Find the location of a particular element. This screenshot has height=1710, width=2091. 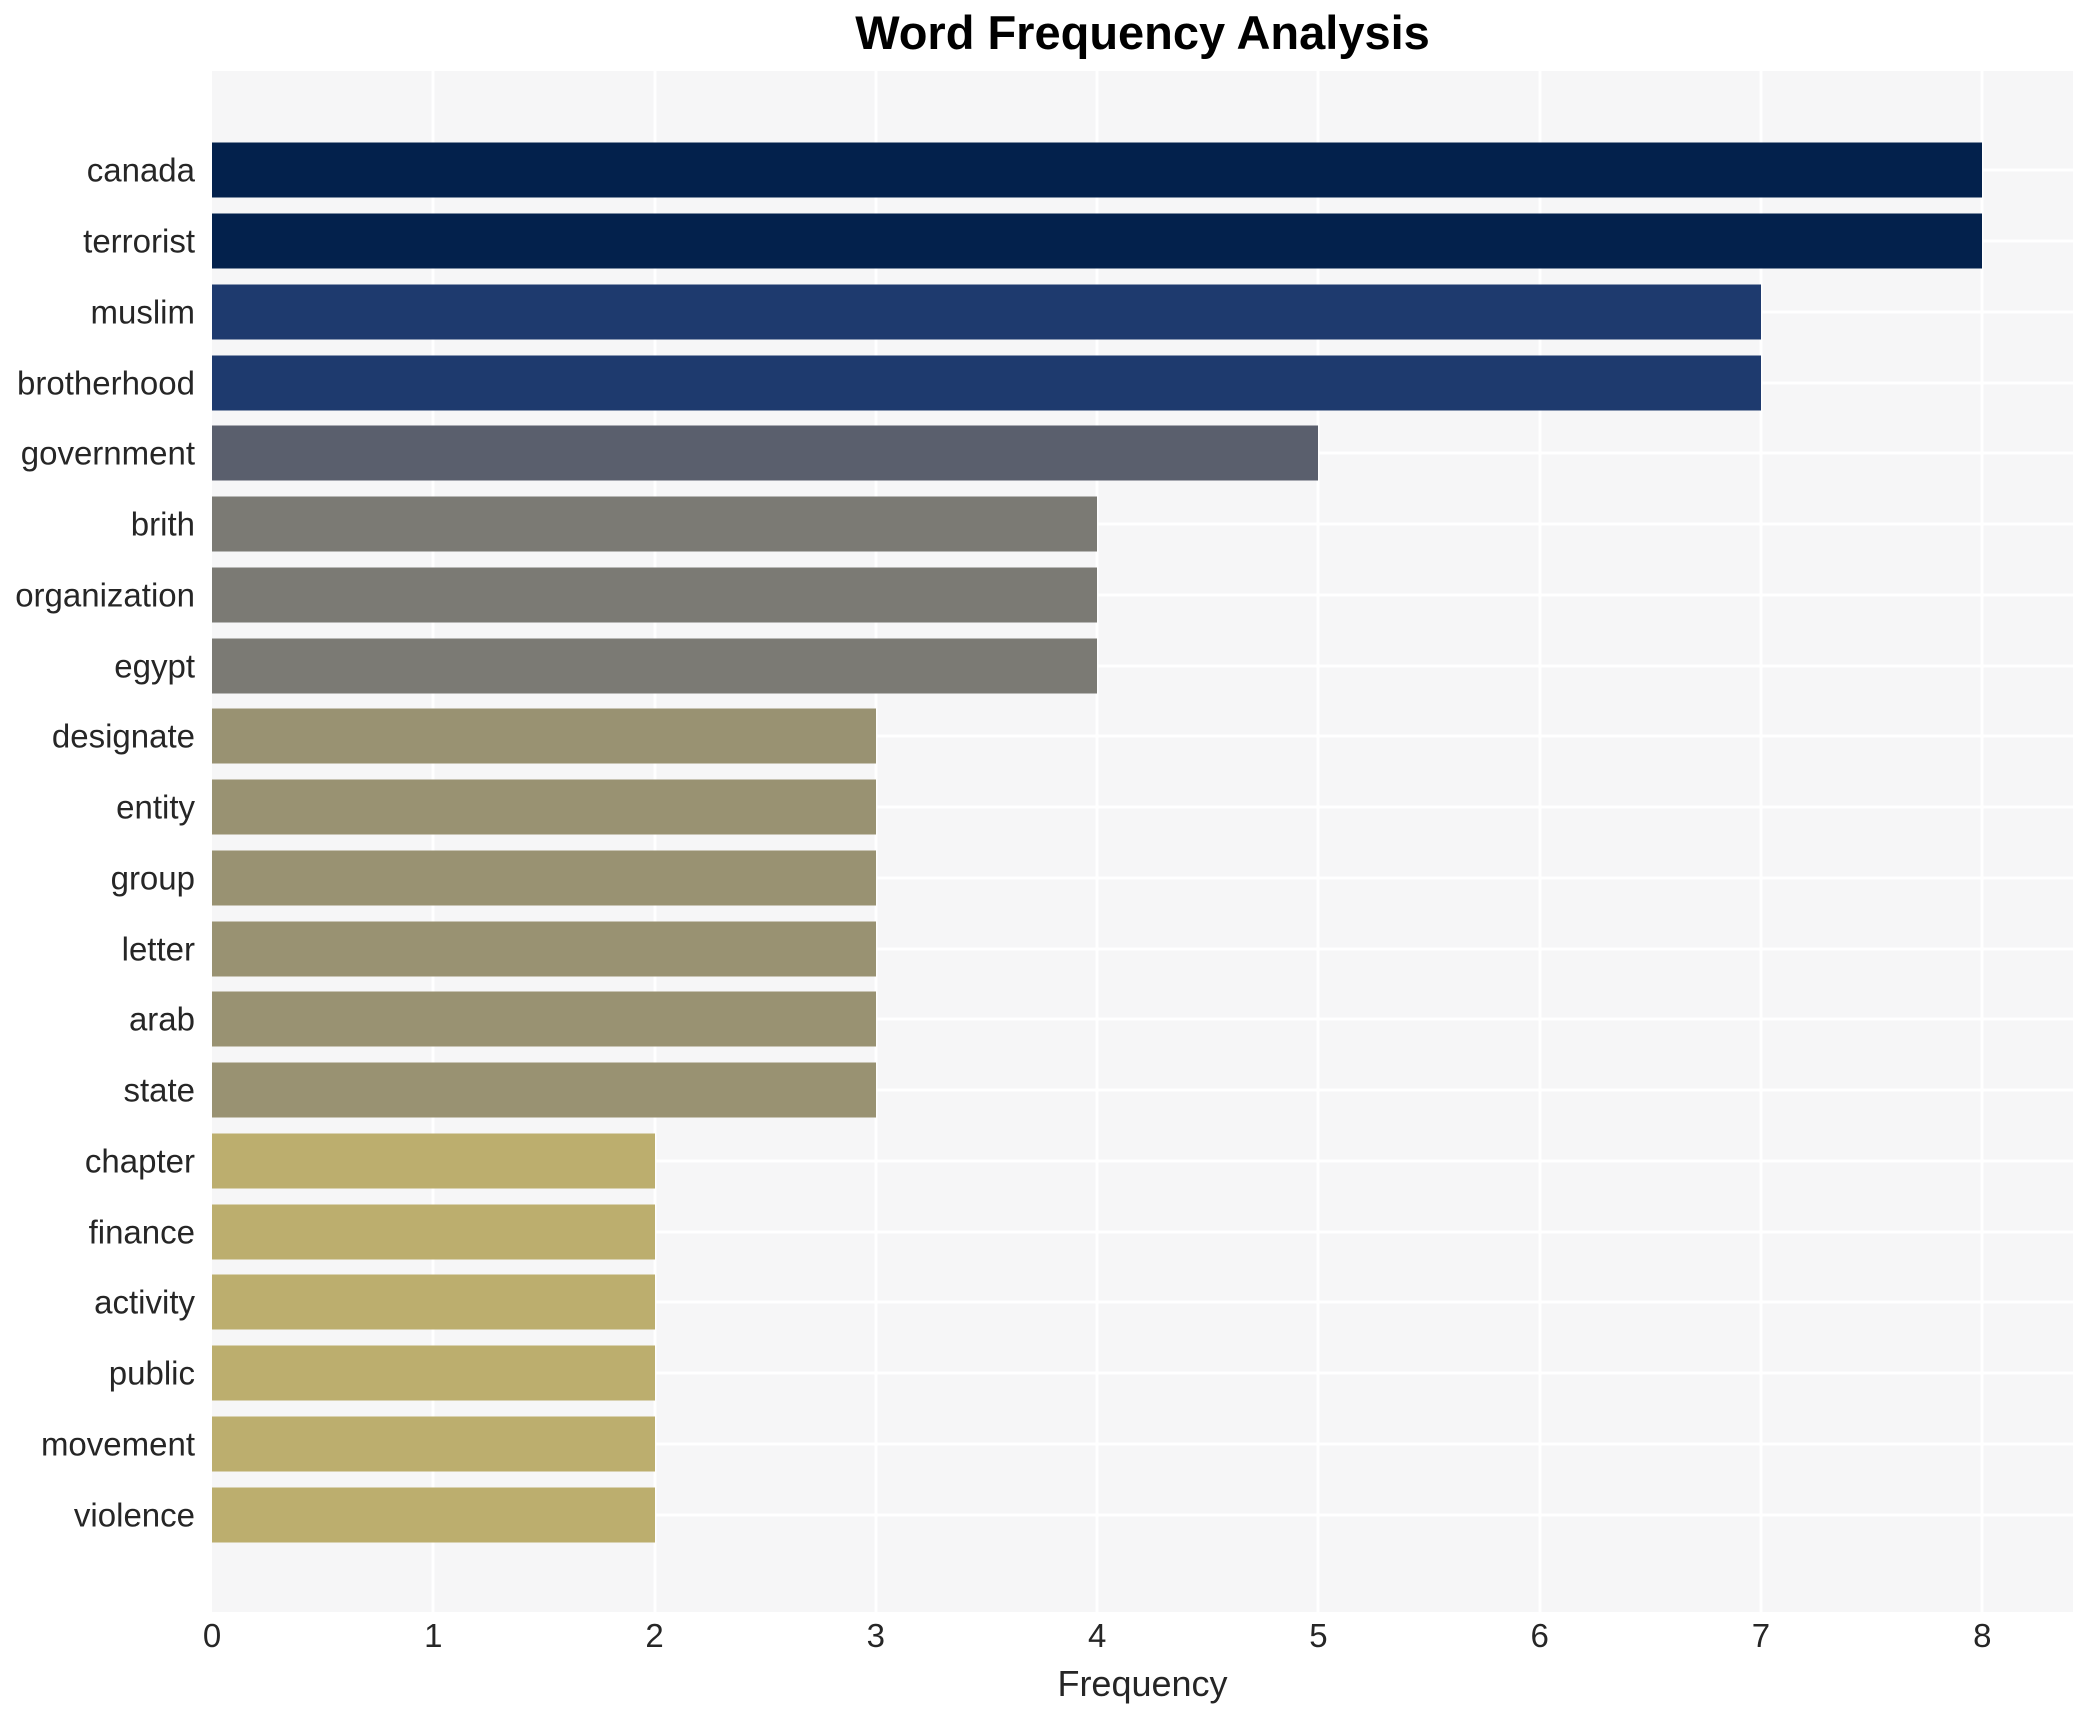

y-axis-label: arab is located at coordinates (161, 1019).